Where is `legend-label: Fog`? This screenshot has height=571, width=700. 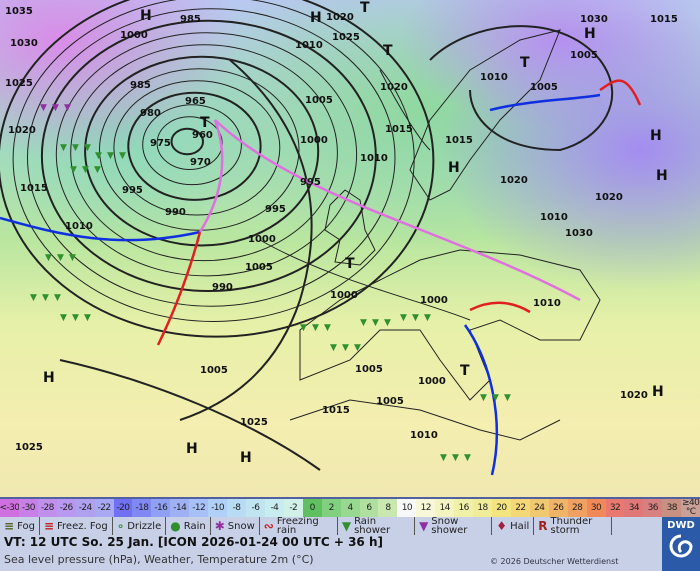 legend-label: Fog is located at coordinates (26, 526).